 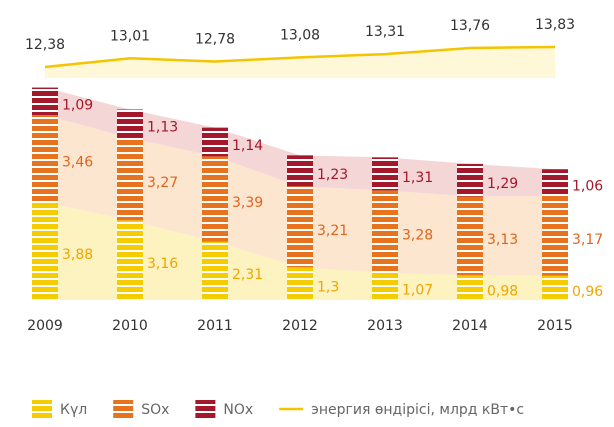 I want to click on data-label: 1,29, so click(x=502, y=184).